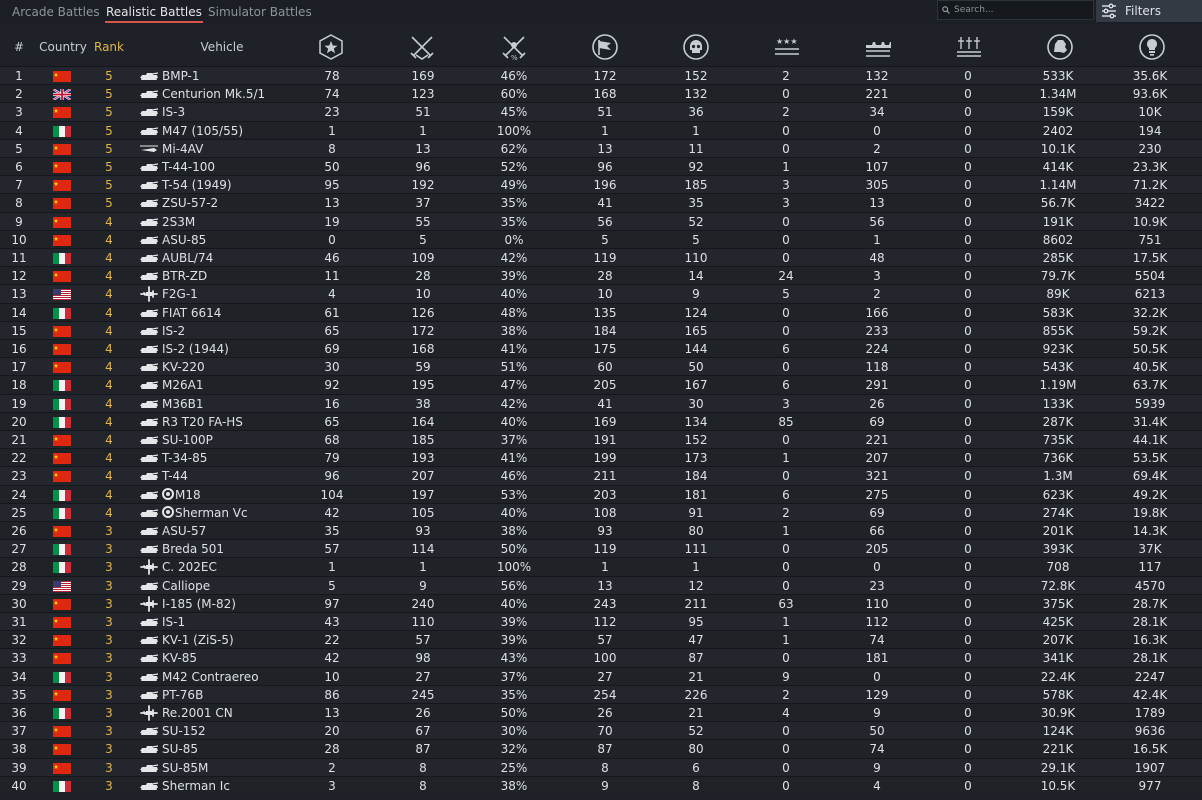 The image size is (1202, 800). I want to click on vehicle-name: IS-2, so click(237, 331).